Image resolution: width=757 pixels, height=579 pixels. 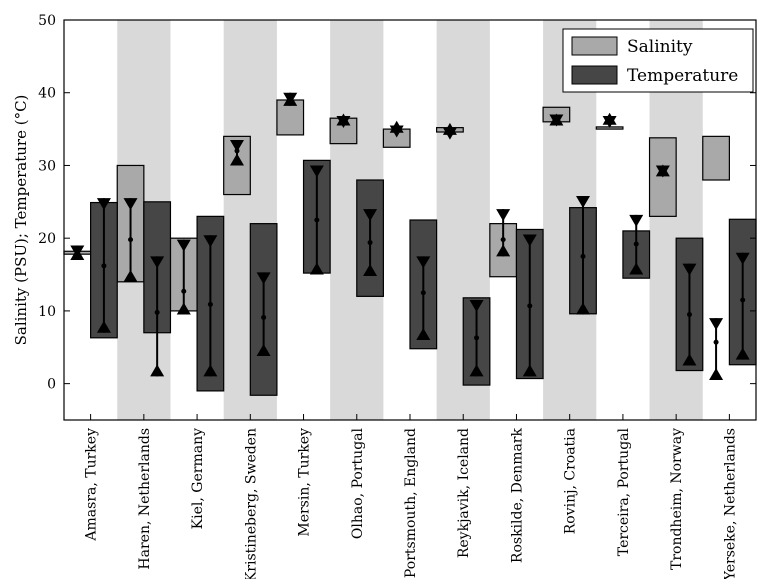 I want to click on legend: Salinity Temperature, so click(x=658, y=60).